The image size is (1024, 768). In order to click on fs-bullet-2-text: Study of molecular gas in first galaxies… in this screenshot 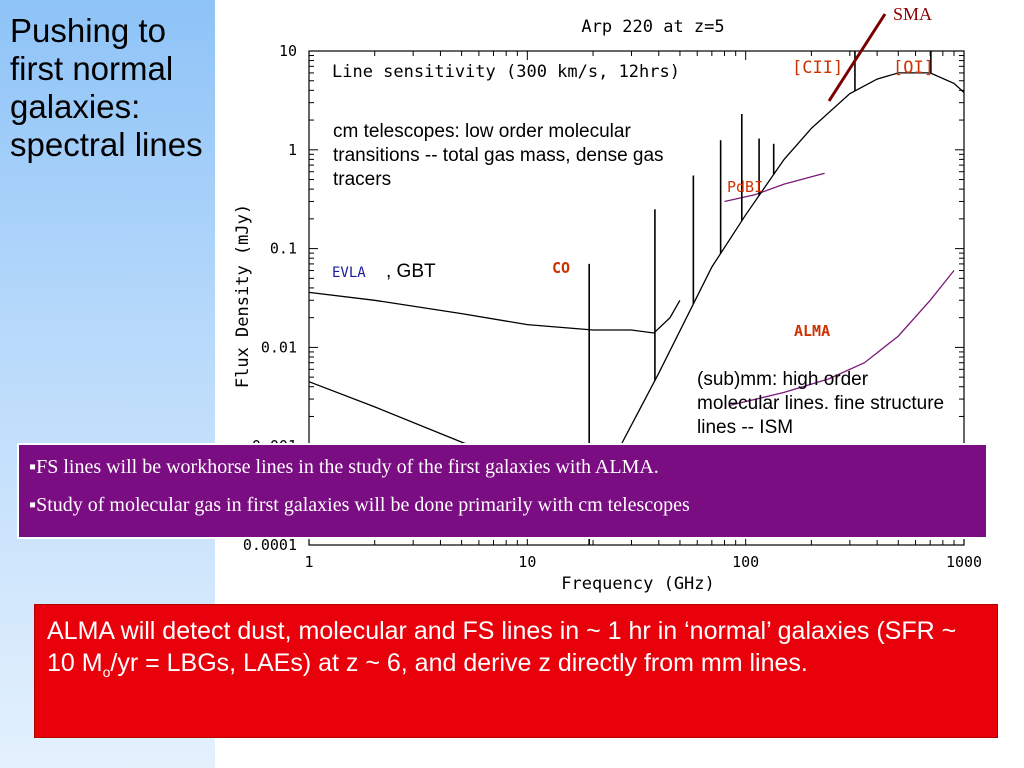, I will do `click(363, 505)`.